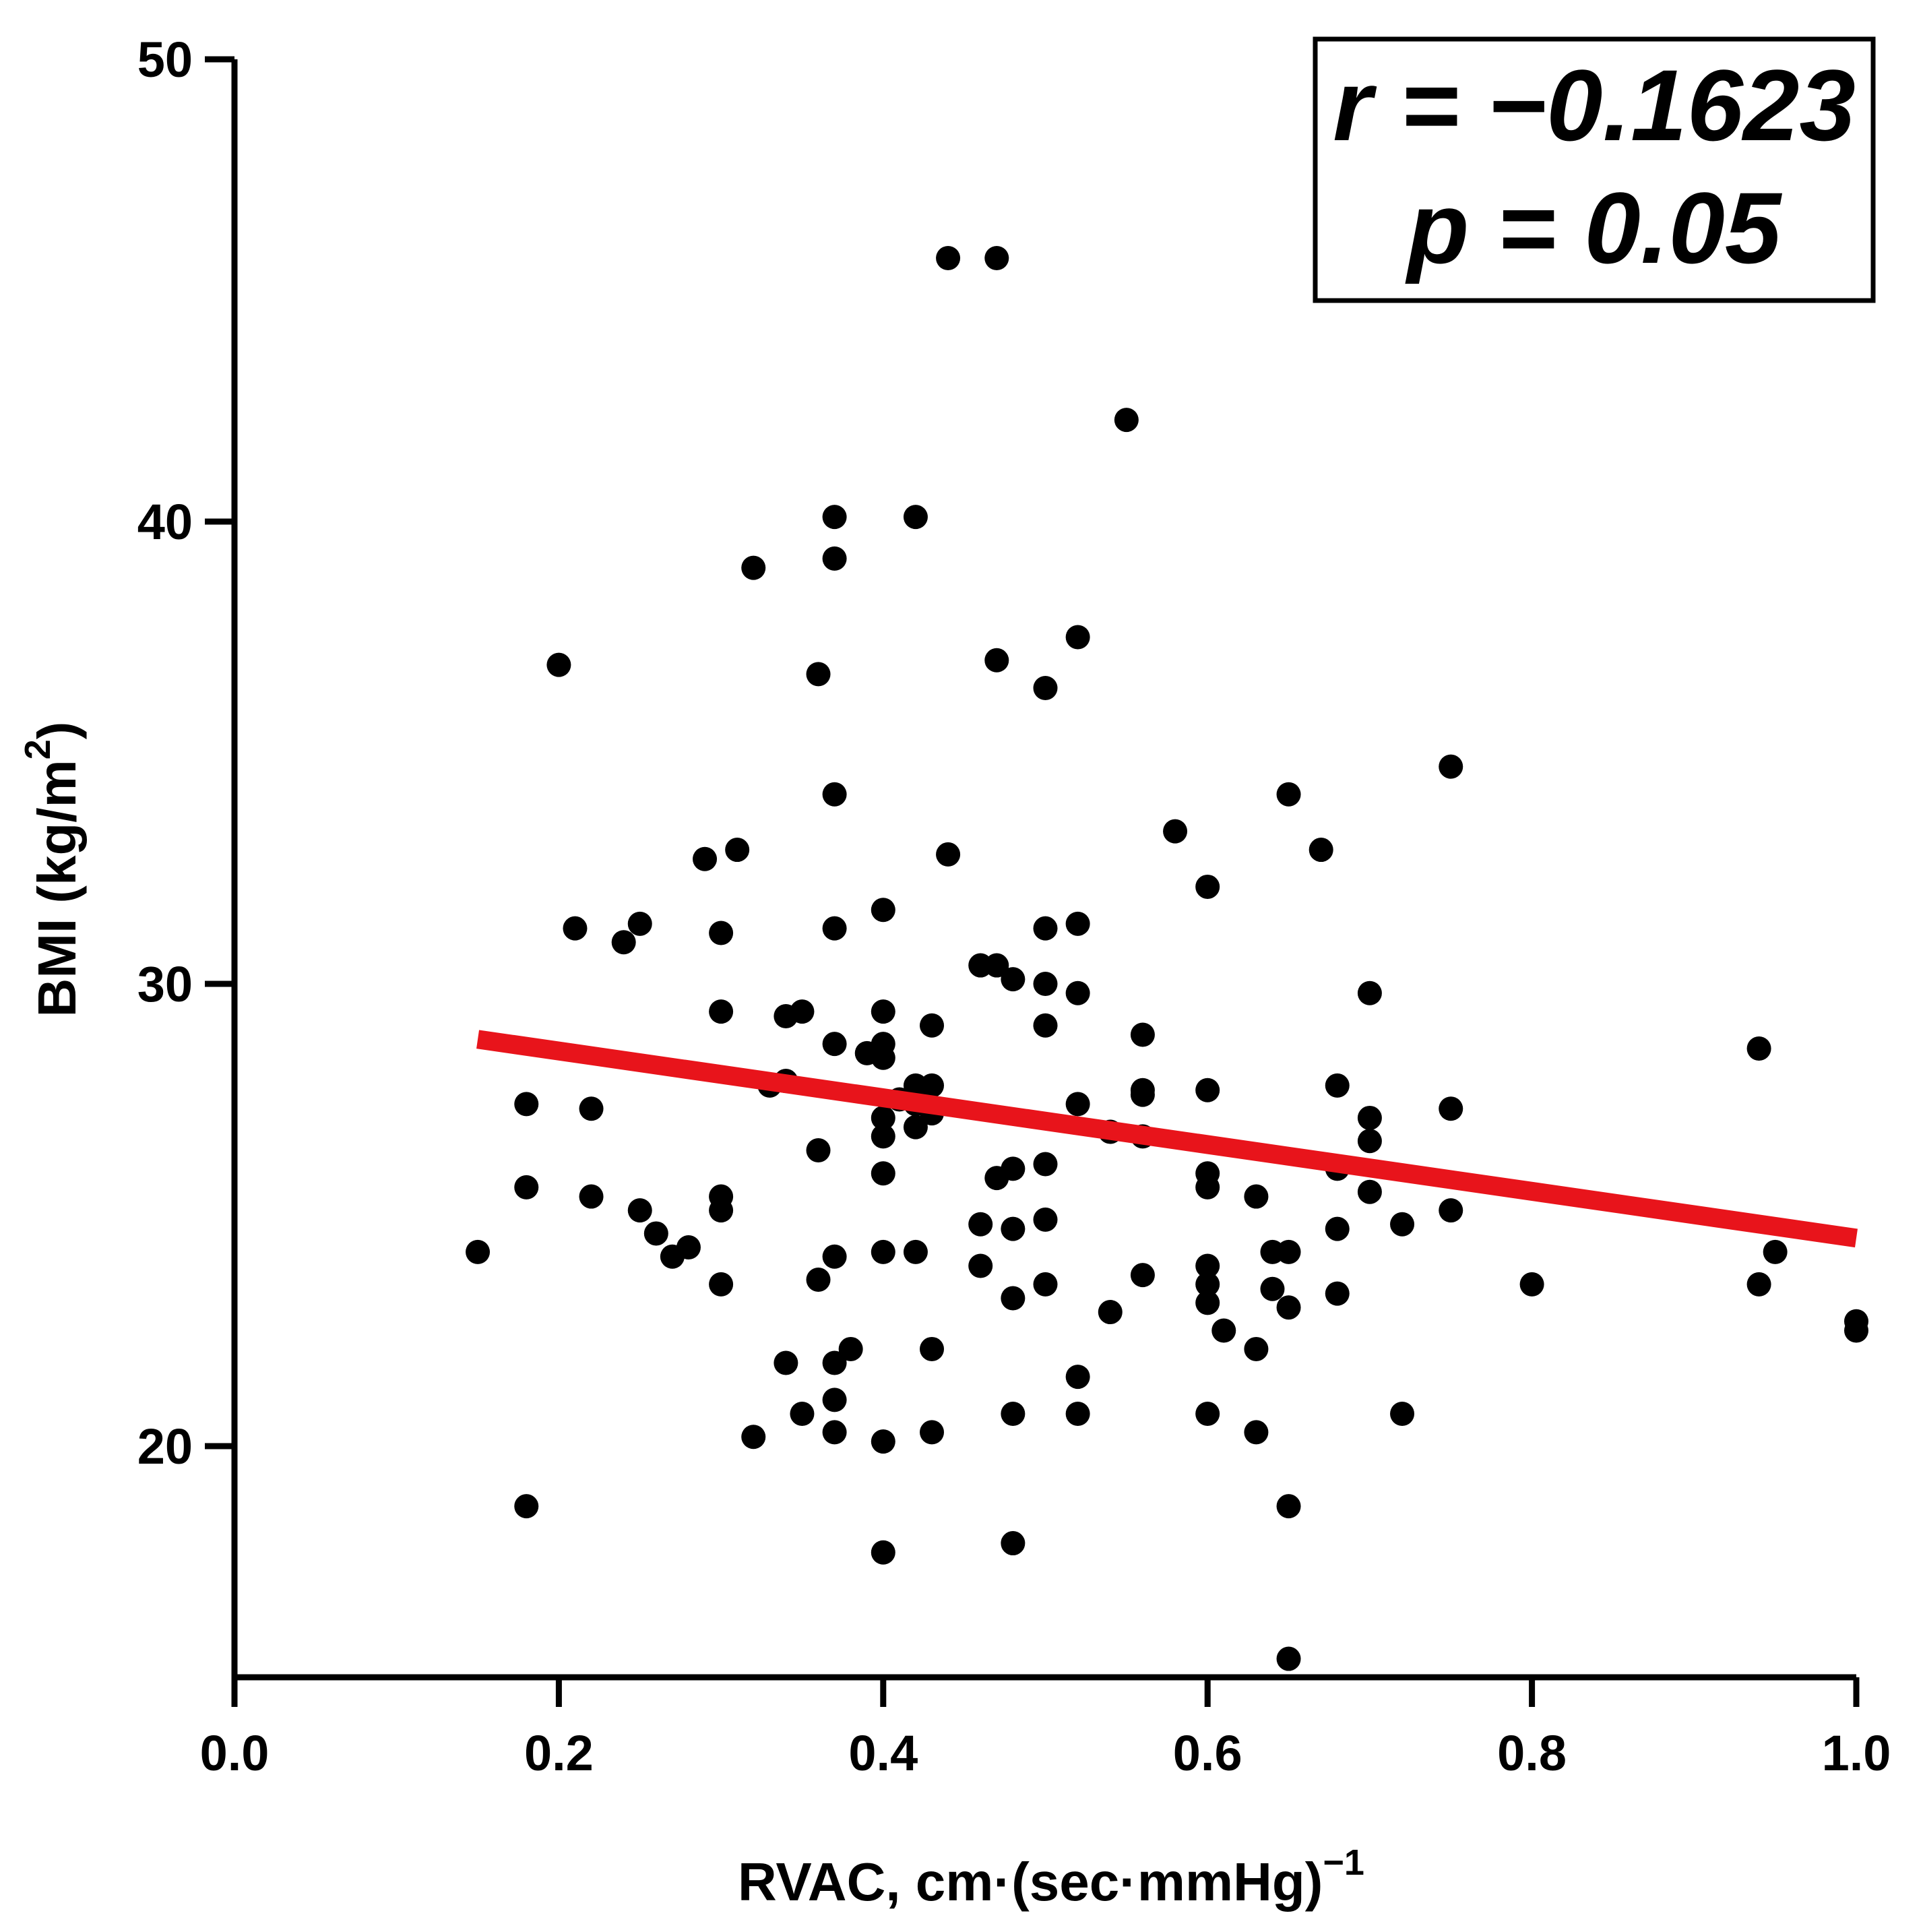  I want to click on x-tick-label-0.6: 0.6, so click(1207, 1753).